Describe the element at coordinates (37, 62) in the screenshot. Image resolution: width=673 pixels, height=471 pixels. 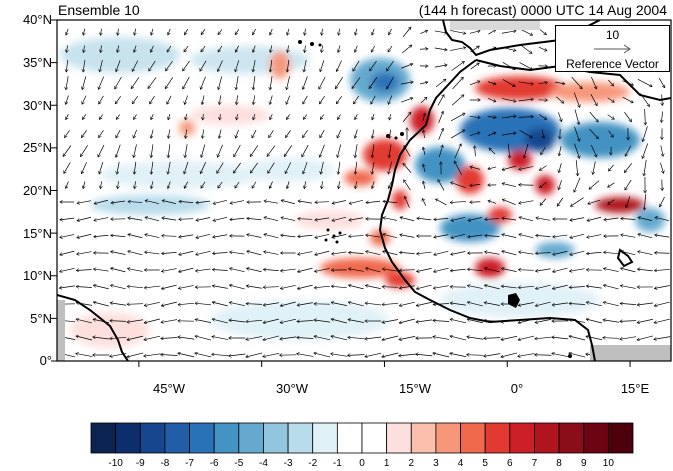
I see `lat-label-35n: 35°N` at that location.